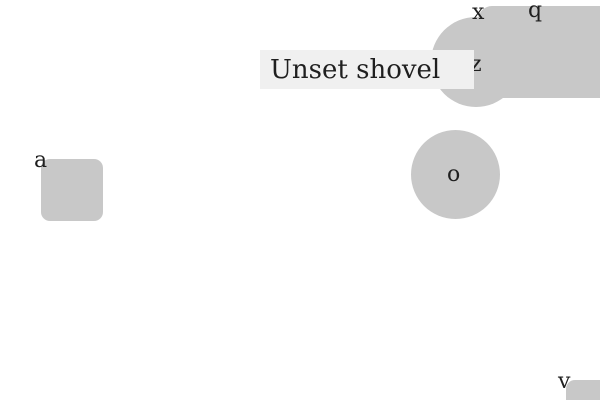  What do you see at coordinates (564, 381) in the screenshot?
I see `label-v: v` at bounding box center [564, 381].